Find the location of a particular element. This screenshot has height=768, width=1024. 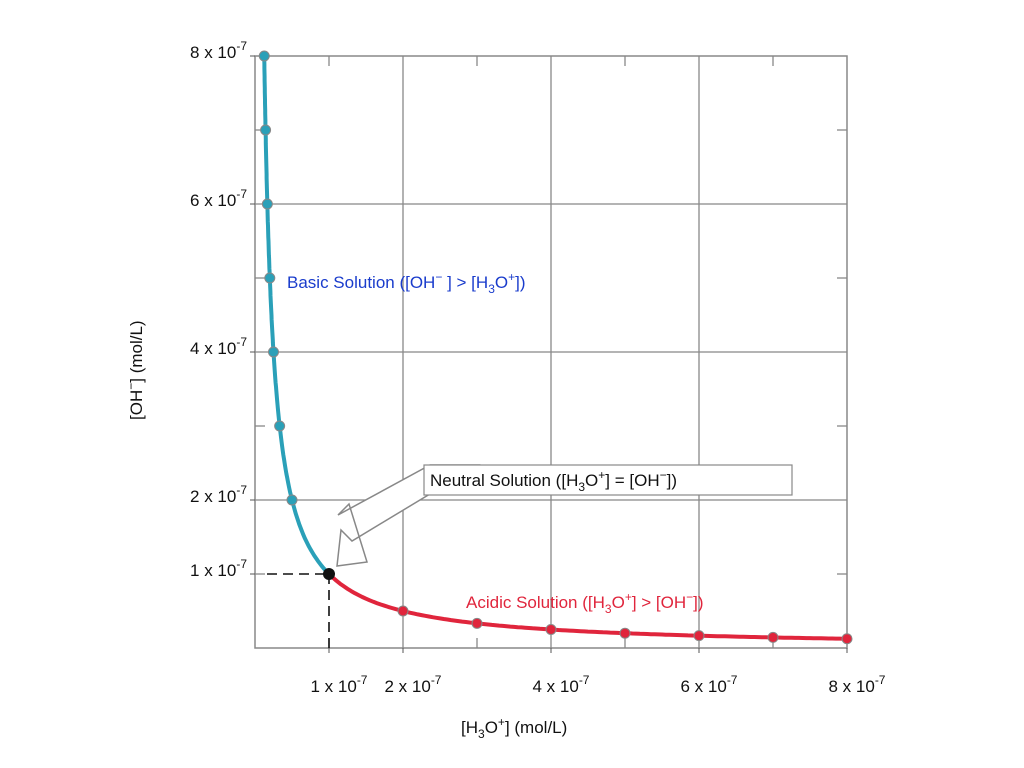

x-tick-label: 6 x 10⁻⁷ is located at coordinates (709, 684).